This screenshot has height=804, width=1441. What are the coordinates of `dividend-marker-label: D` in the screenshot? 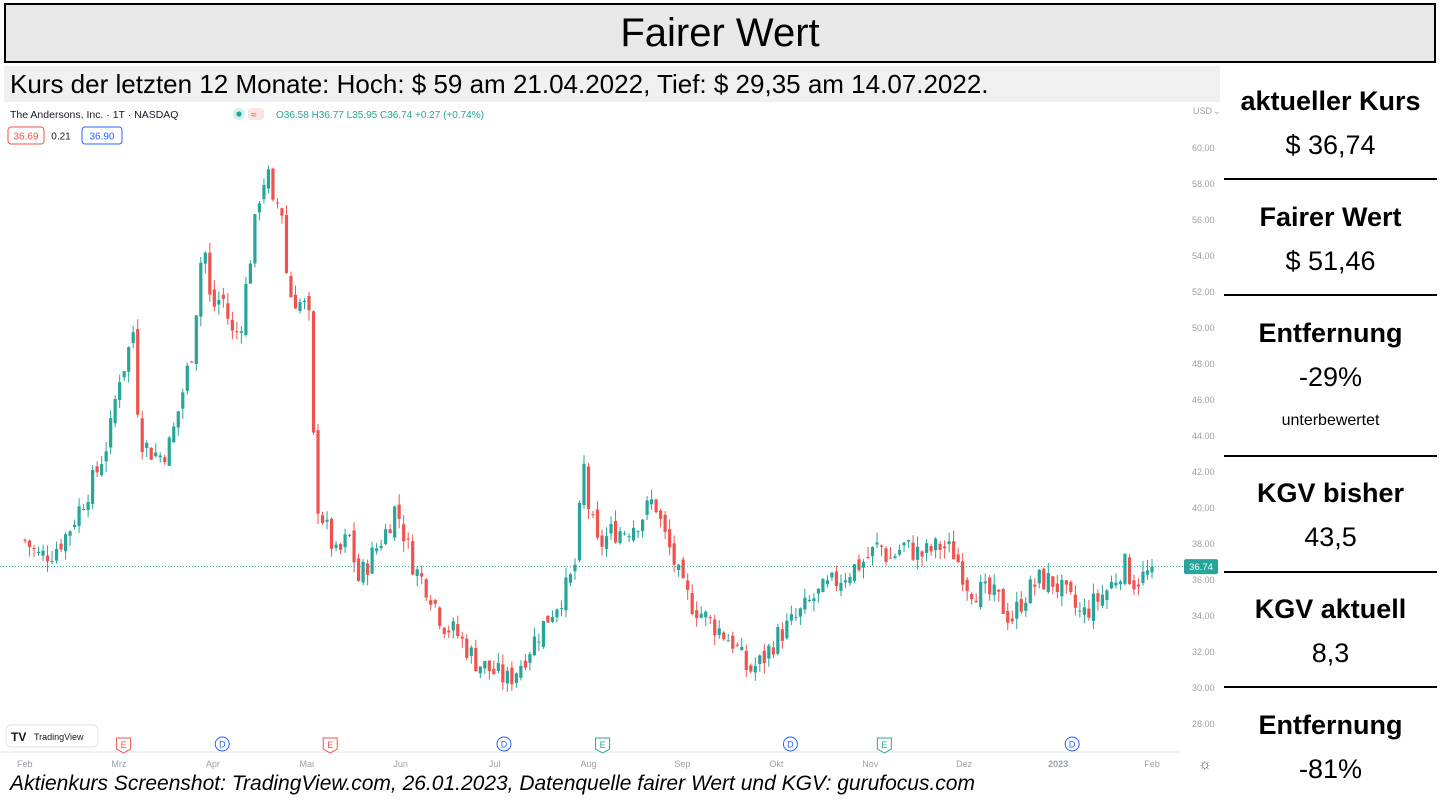 It's located at (790, 745).